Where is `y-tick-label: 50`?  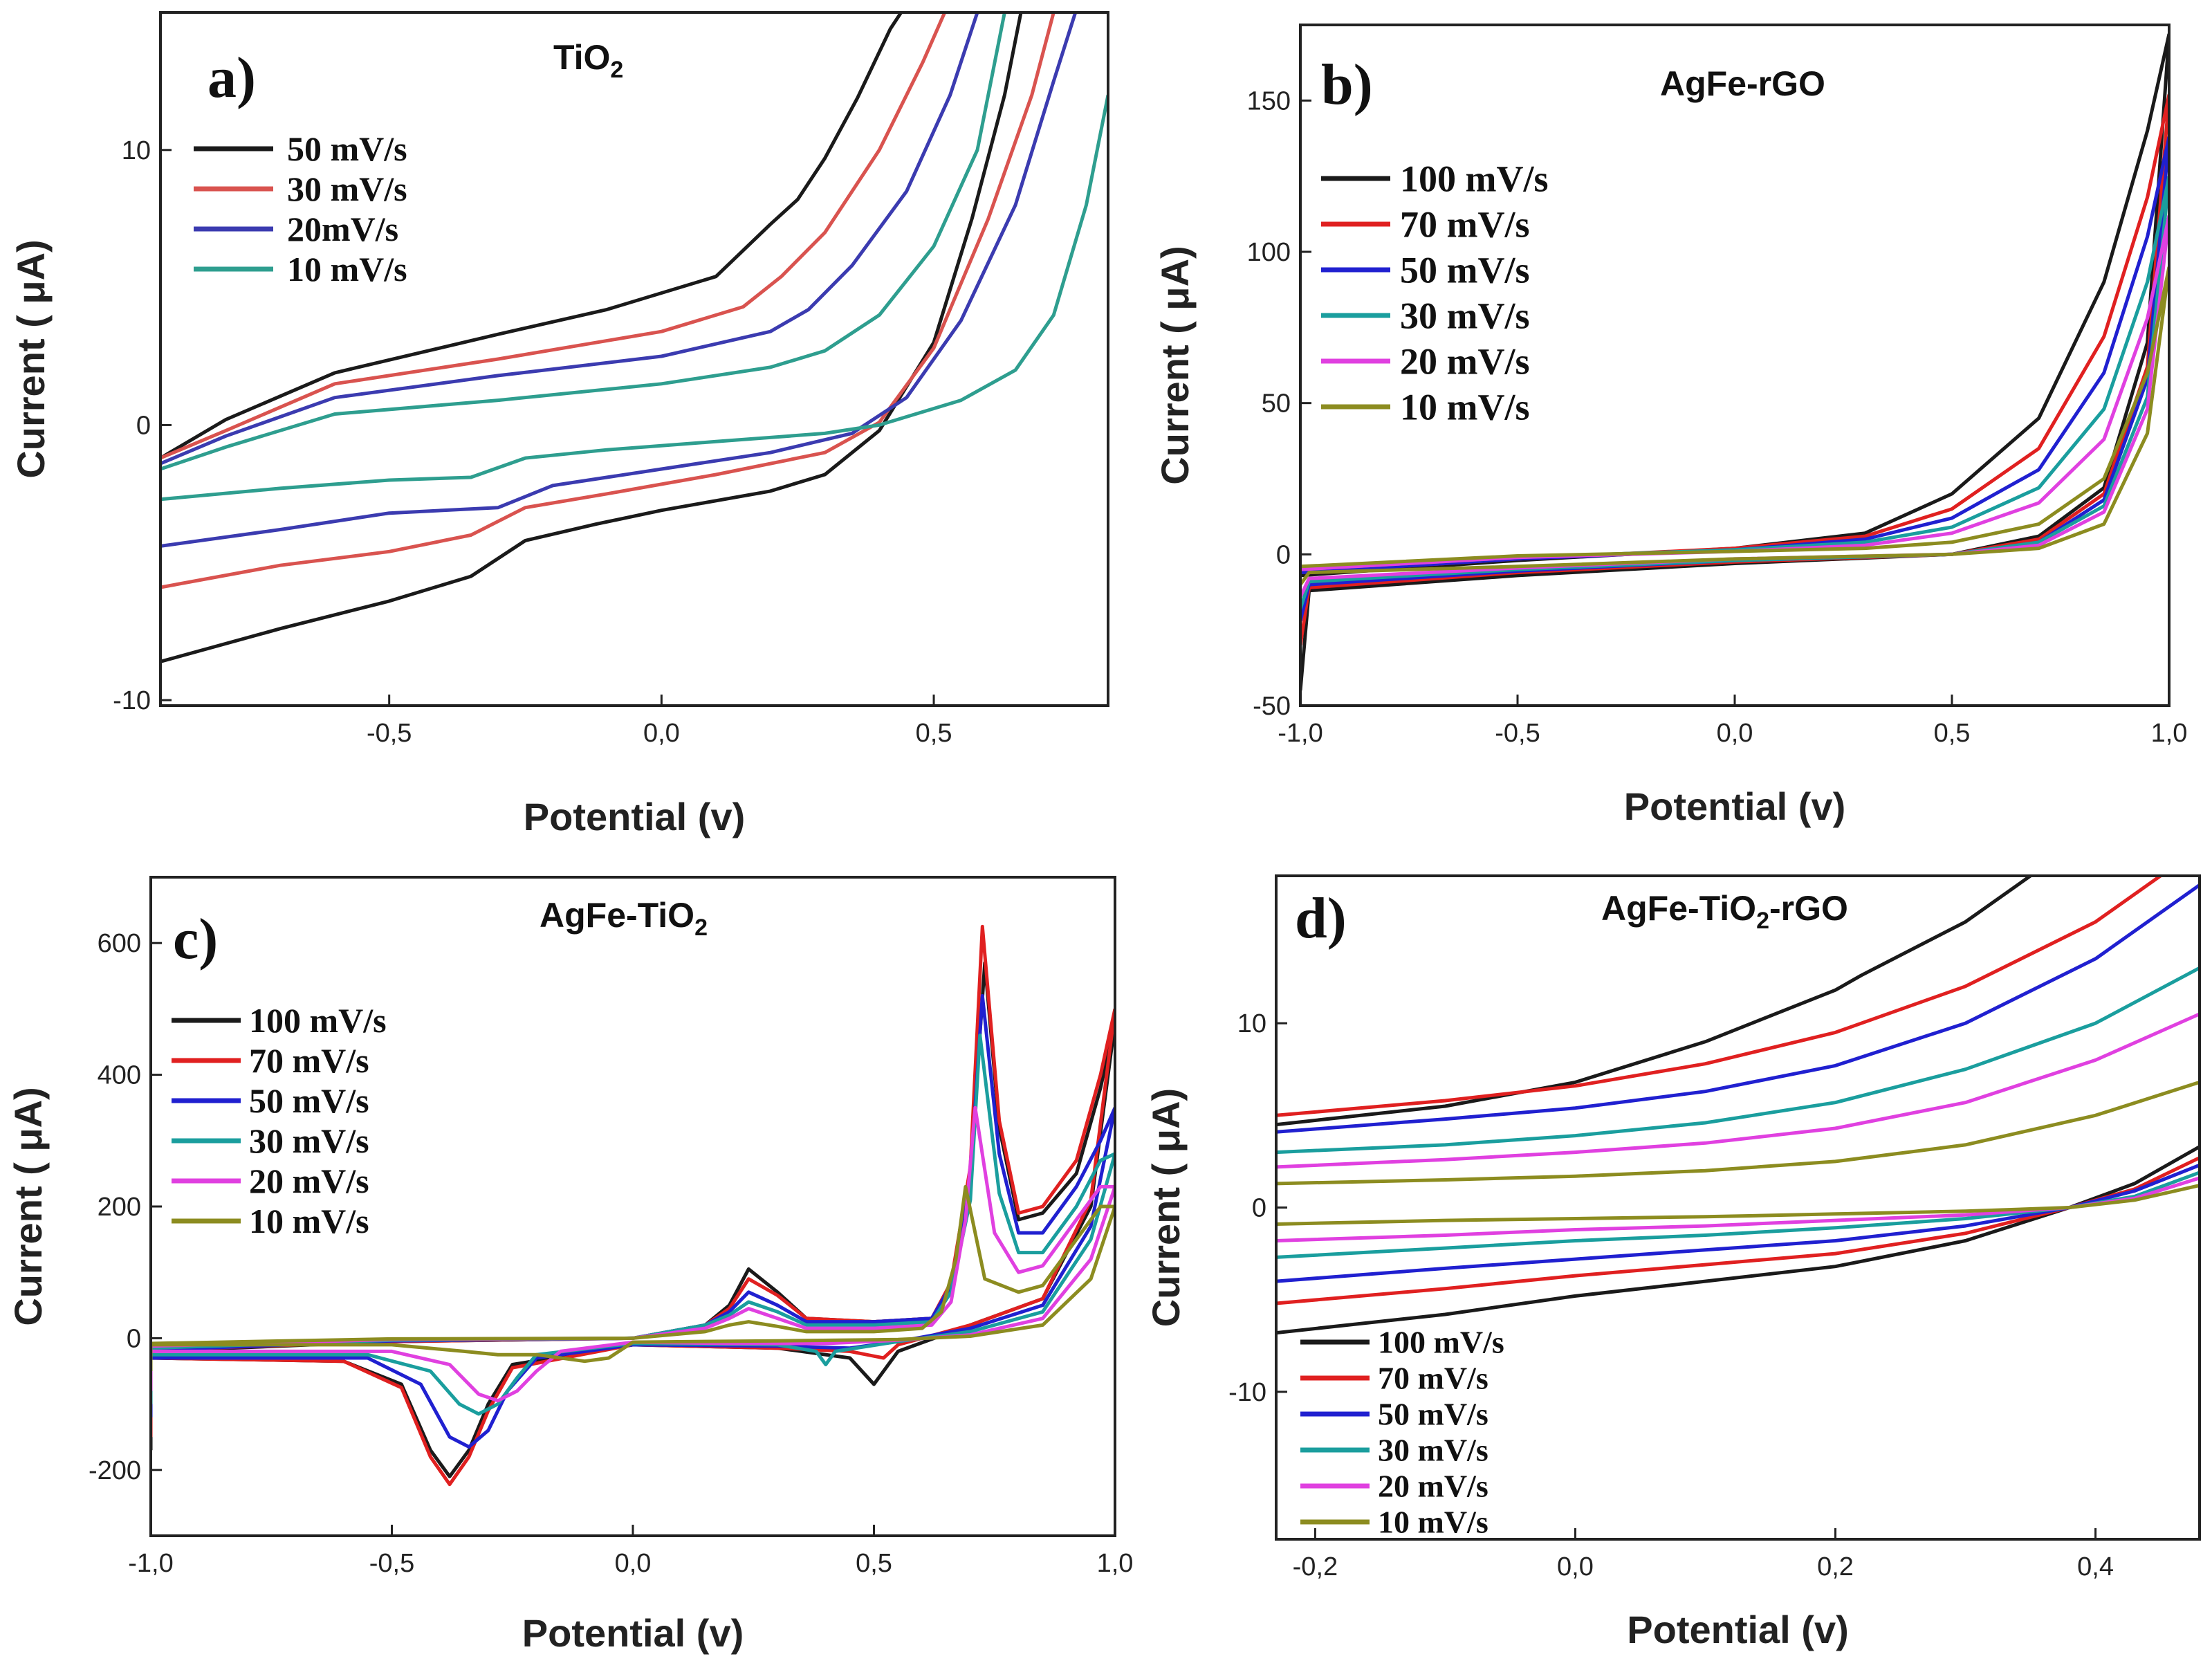 y-tick-label: 50 is located at coordinates (1277, 404).